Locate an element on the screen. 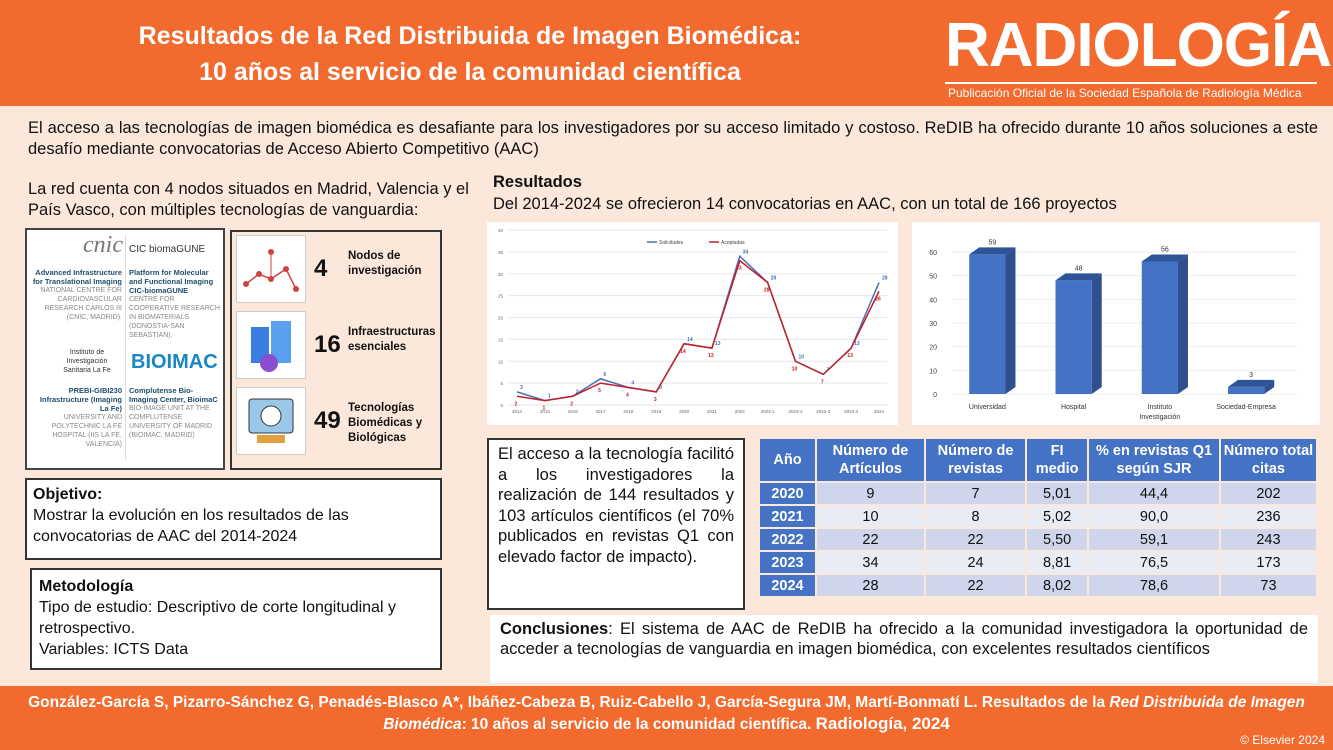  table-cell: 24 is located at coordinates (975, 562).